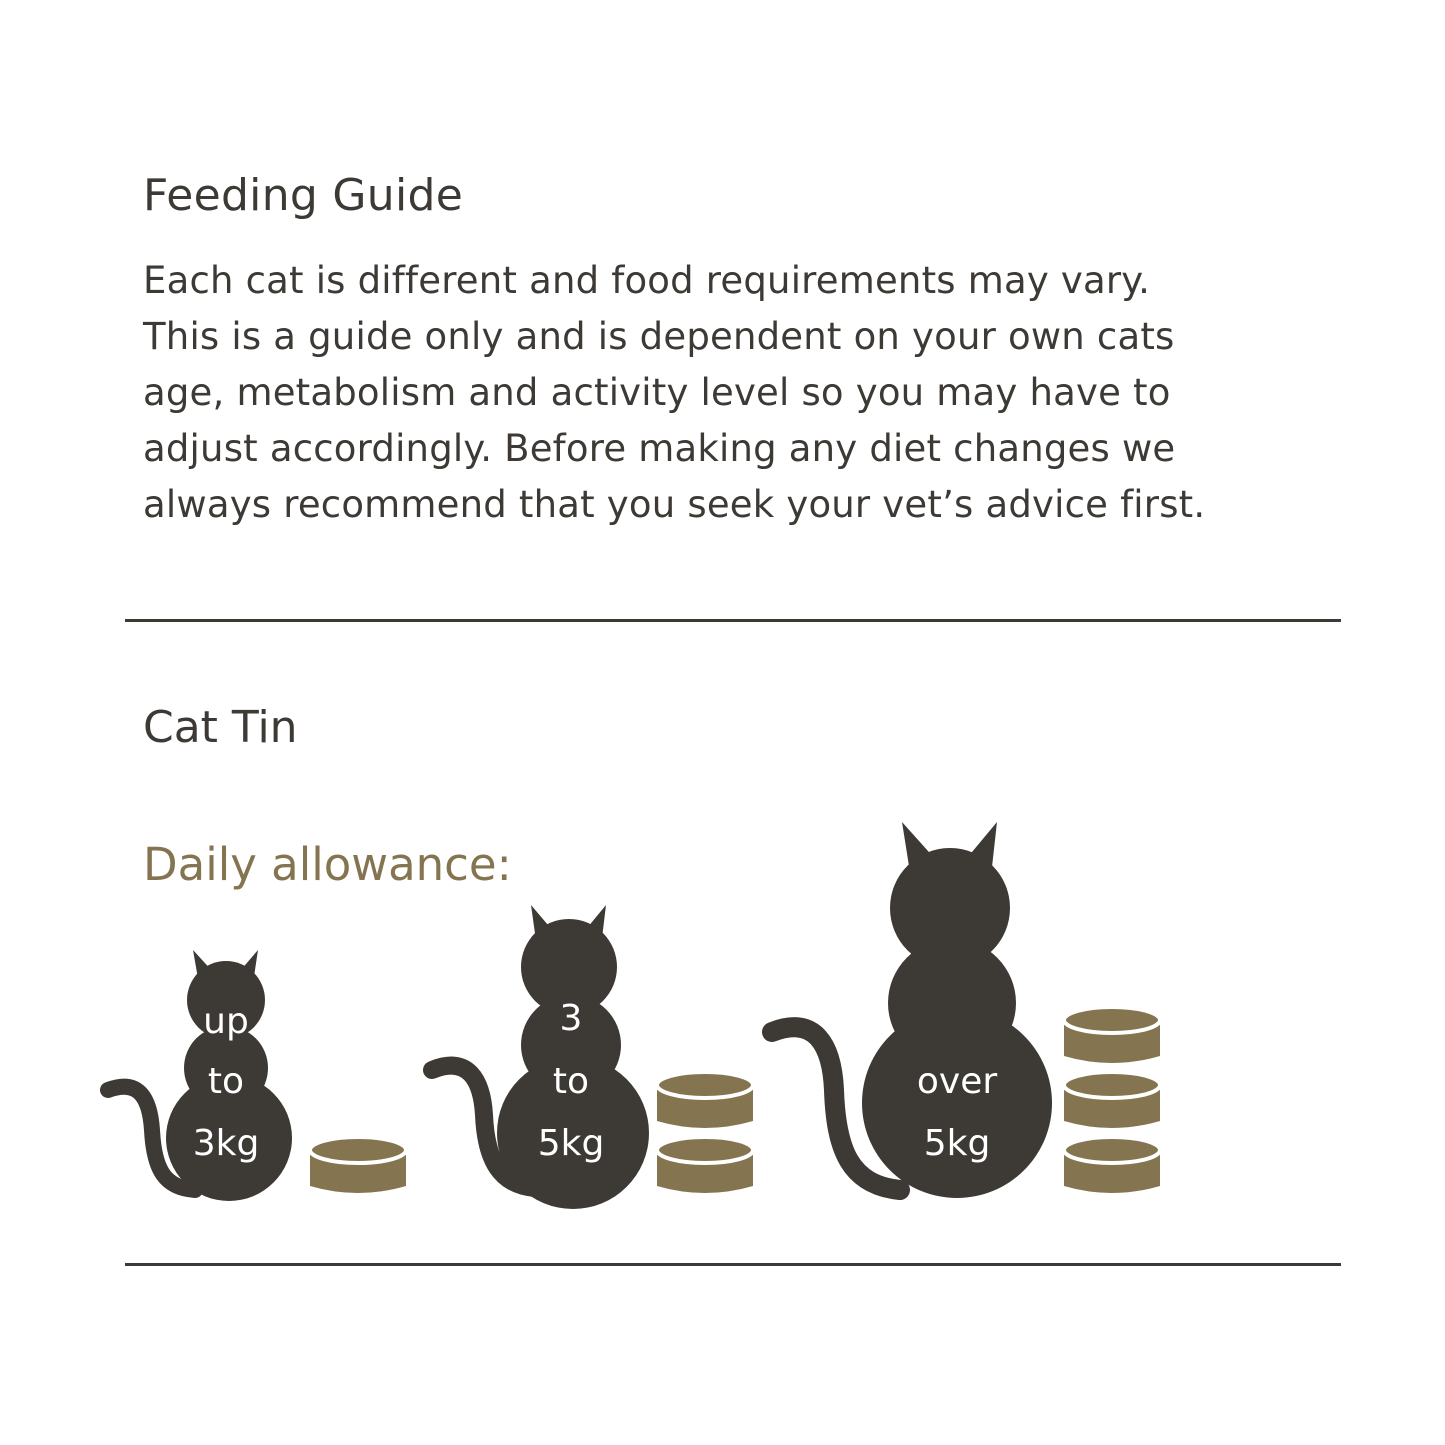 This screenshot has width=1445, height=1445. What do you see at coordinates (907, 1011) in the screenshot?
I see `cat-large-icon` at bounding box center [907, 1011].